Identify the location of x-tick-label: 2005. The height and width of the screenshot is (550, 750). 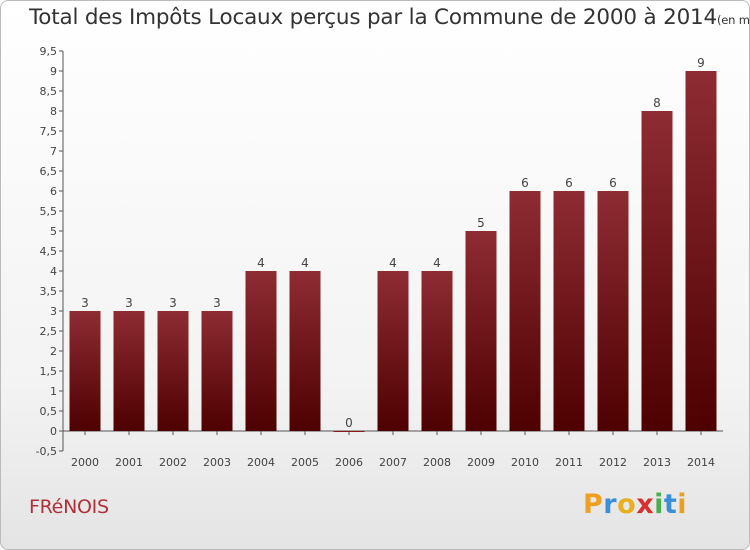
(305, 462).